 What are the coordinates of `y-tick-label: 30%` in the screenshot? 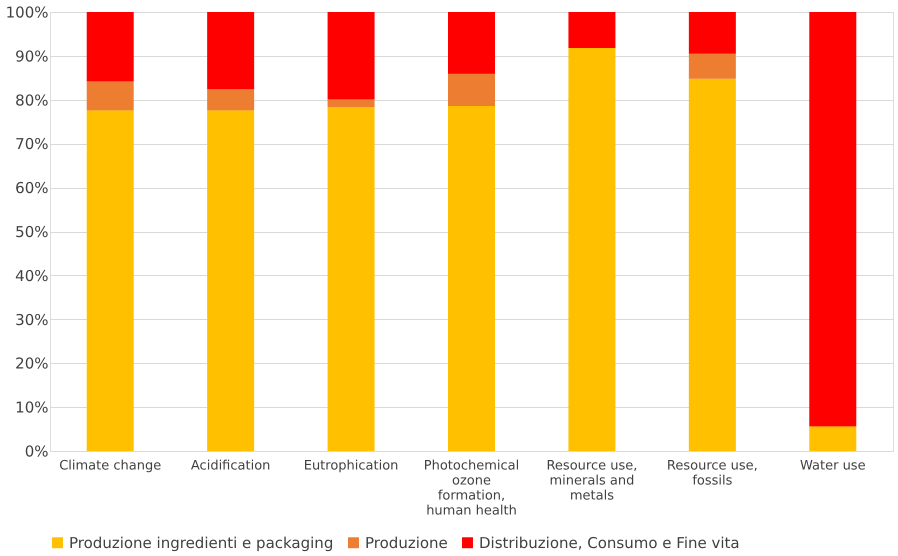 It's located at (31, 319).